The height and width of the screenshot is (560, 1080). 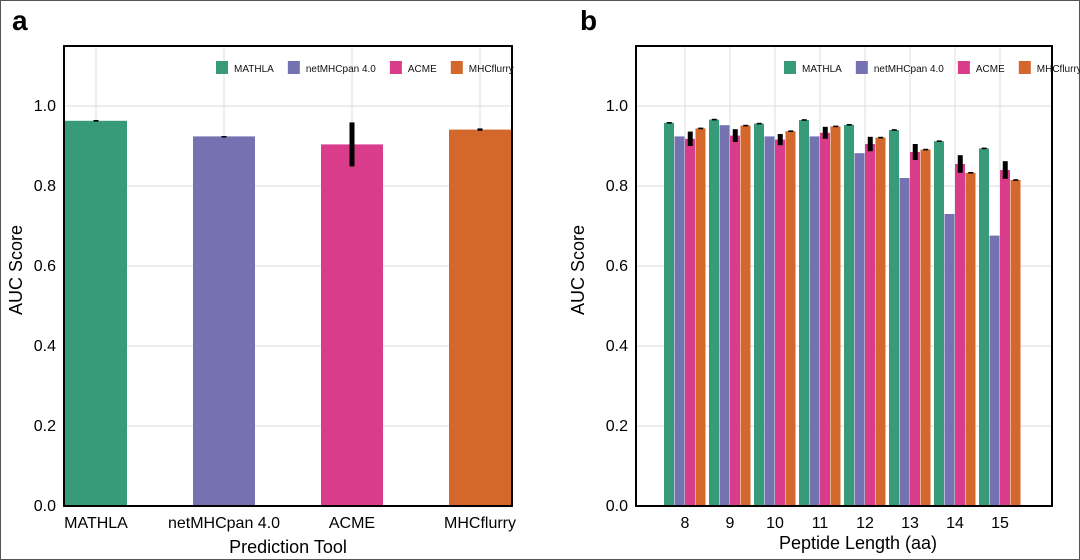 I want to click on panel-a-x-tick-label: MATHLA, so click(x=96, y=523).